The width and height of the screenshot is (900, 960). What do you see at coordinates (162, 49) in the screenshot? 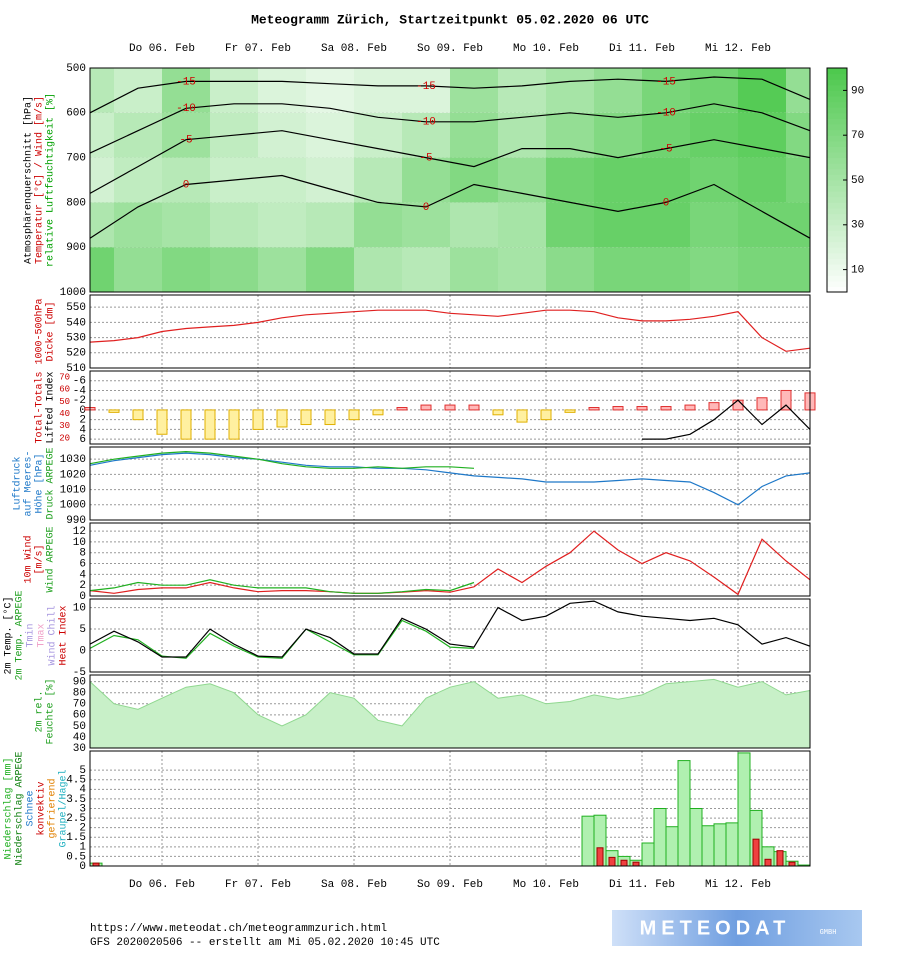
I see `x-tick-label: Do 06. Feb` at bounding box center [162, 49].